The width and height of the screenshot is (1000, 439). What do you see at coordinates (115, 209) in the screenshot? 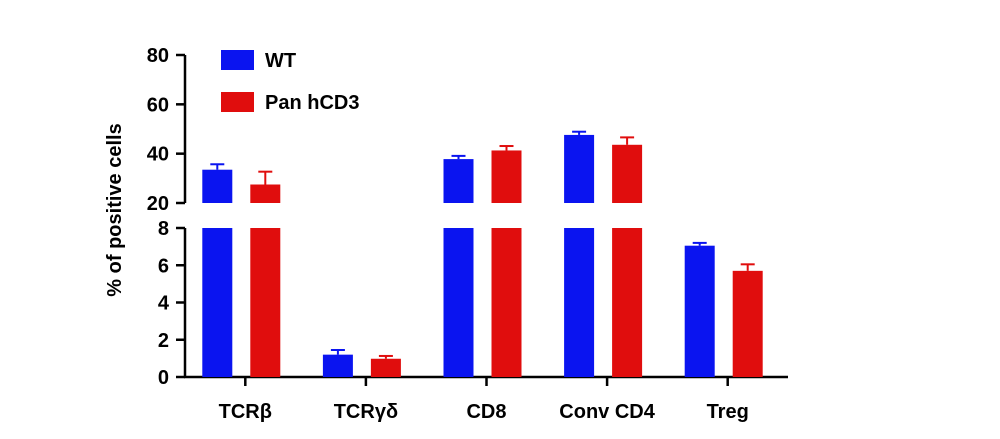
I see `y-axis-label: % of positive cells` at bounding box center [115, 209].